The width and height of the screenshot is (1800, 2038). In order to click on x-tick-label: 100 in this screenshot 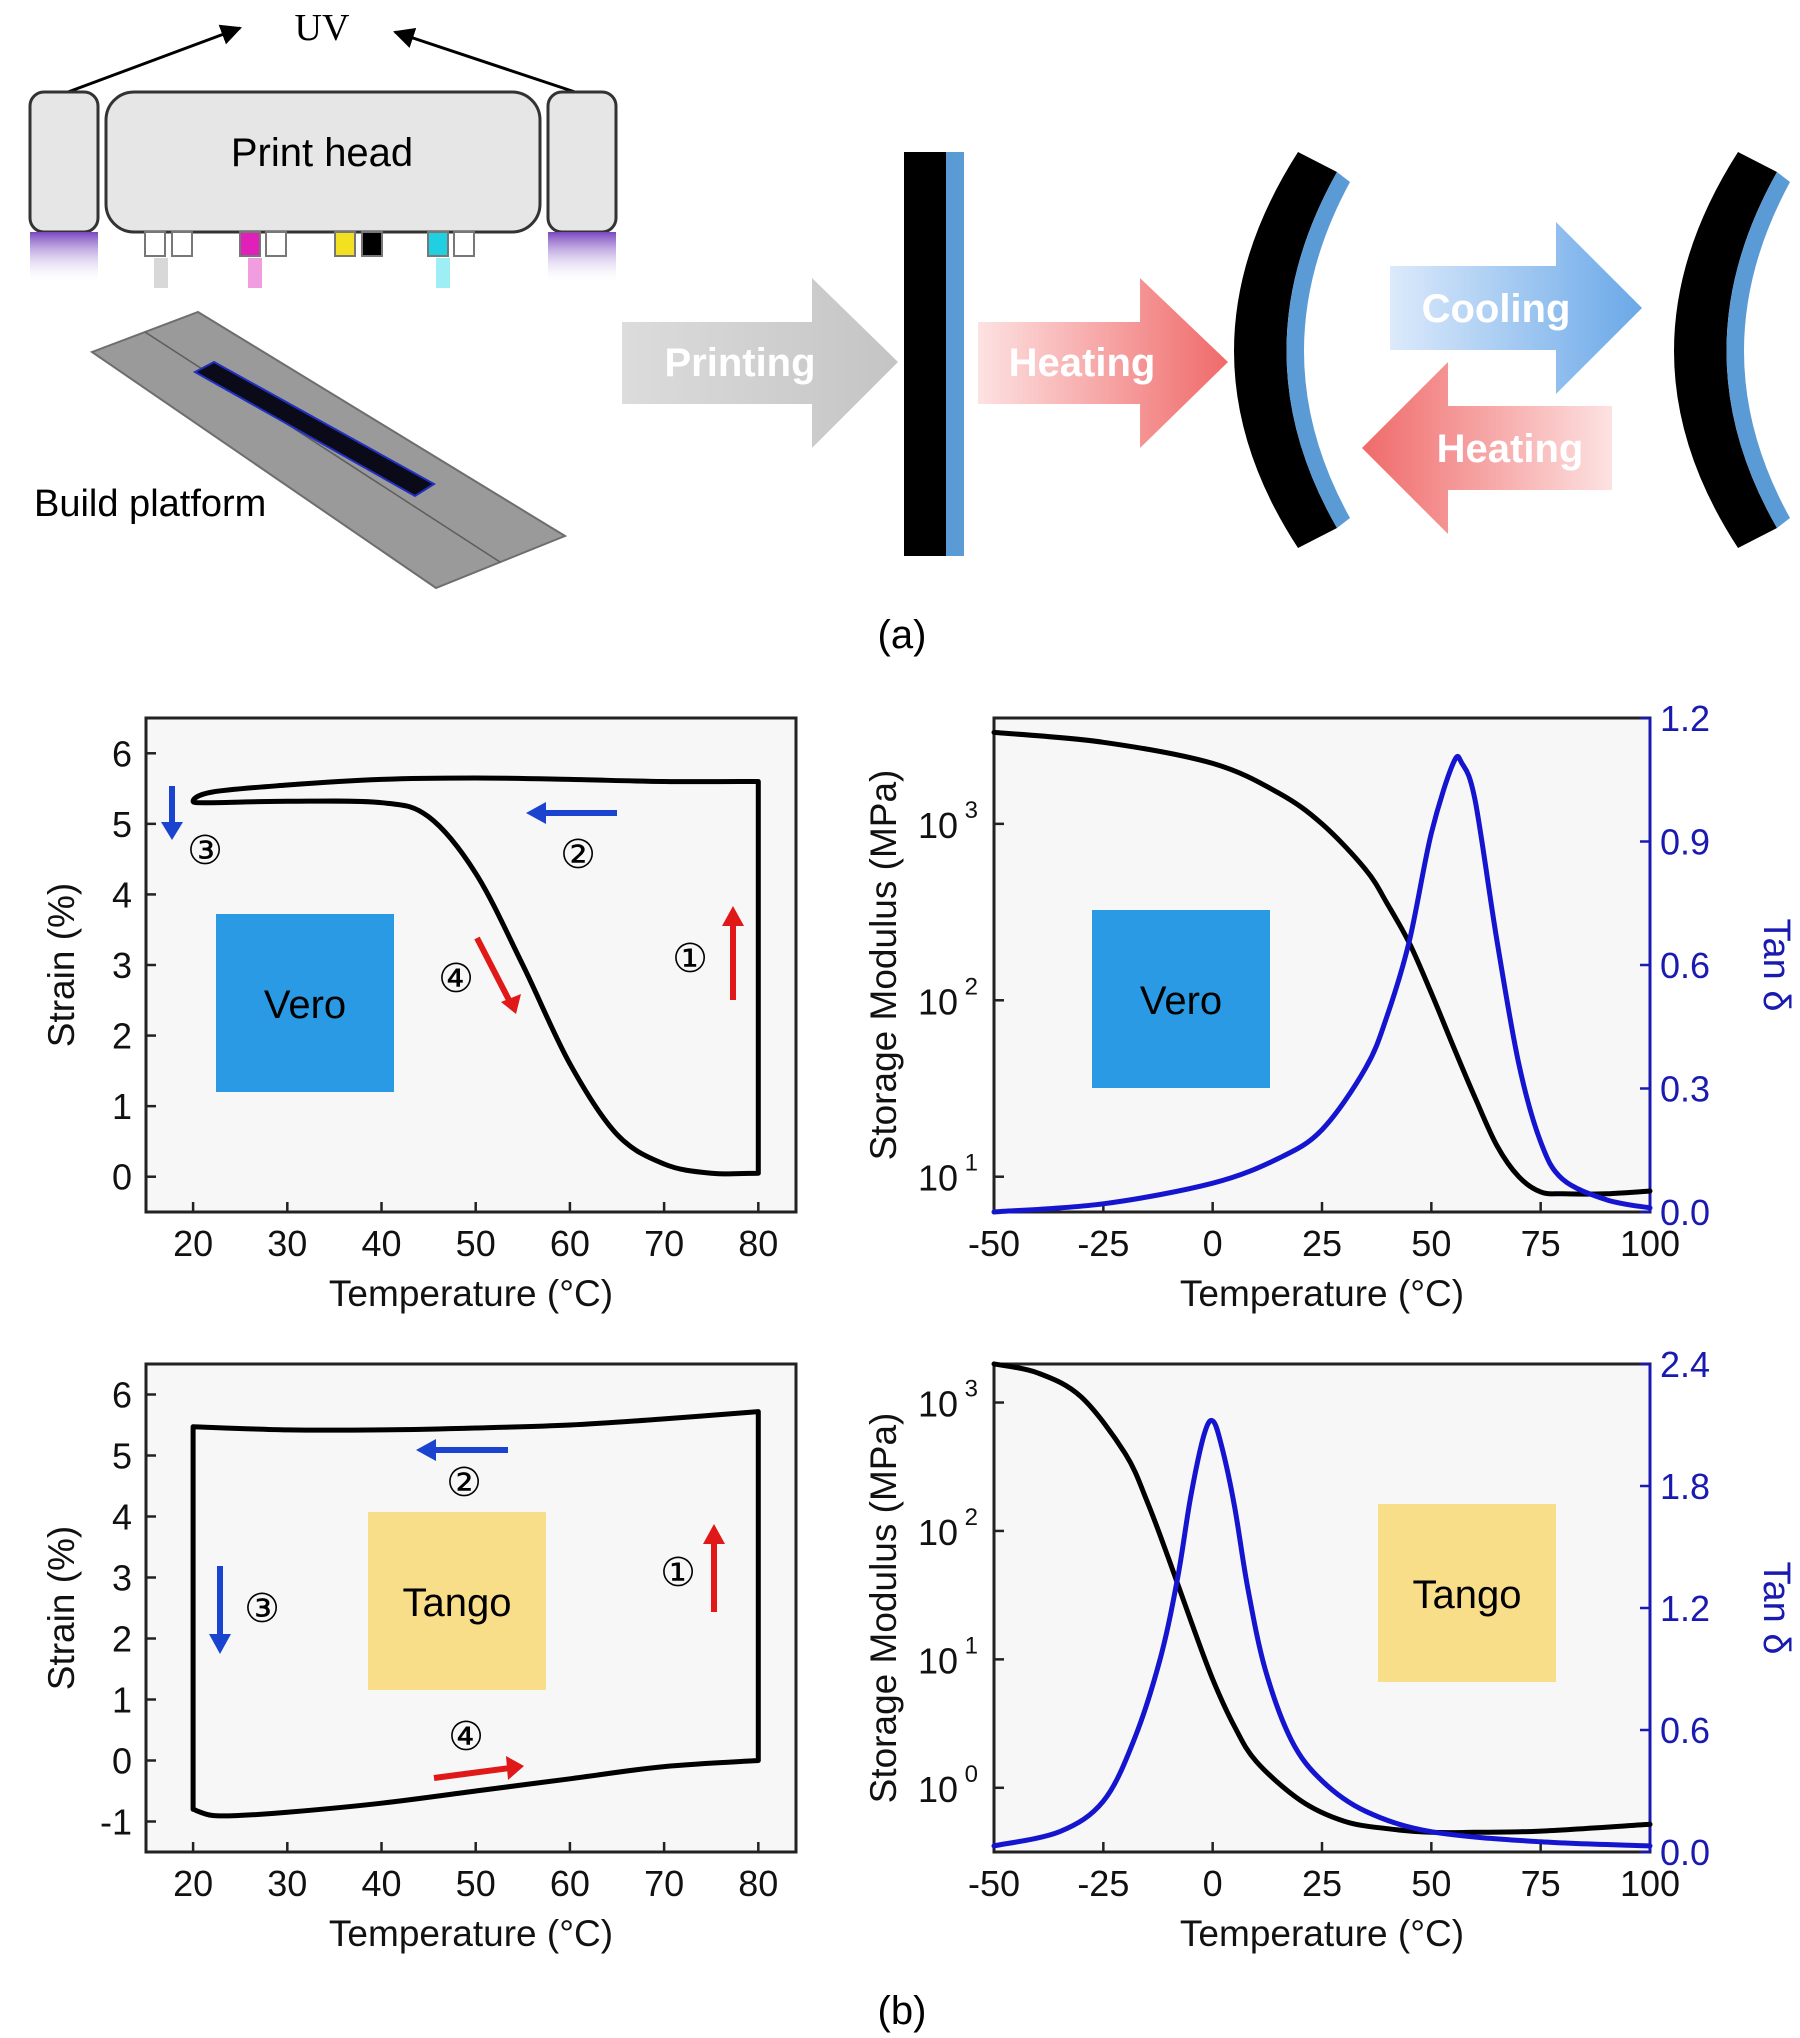, I will do `click(1650, 1883)`.